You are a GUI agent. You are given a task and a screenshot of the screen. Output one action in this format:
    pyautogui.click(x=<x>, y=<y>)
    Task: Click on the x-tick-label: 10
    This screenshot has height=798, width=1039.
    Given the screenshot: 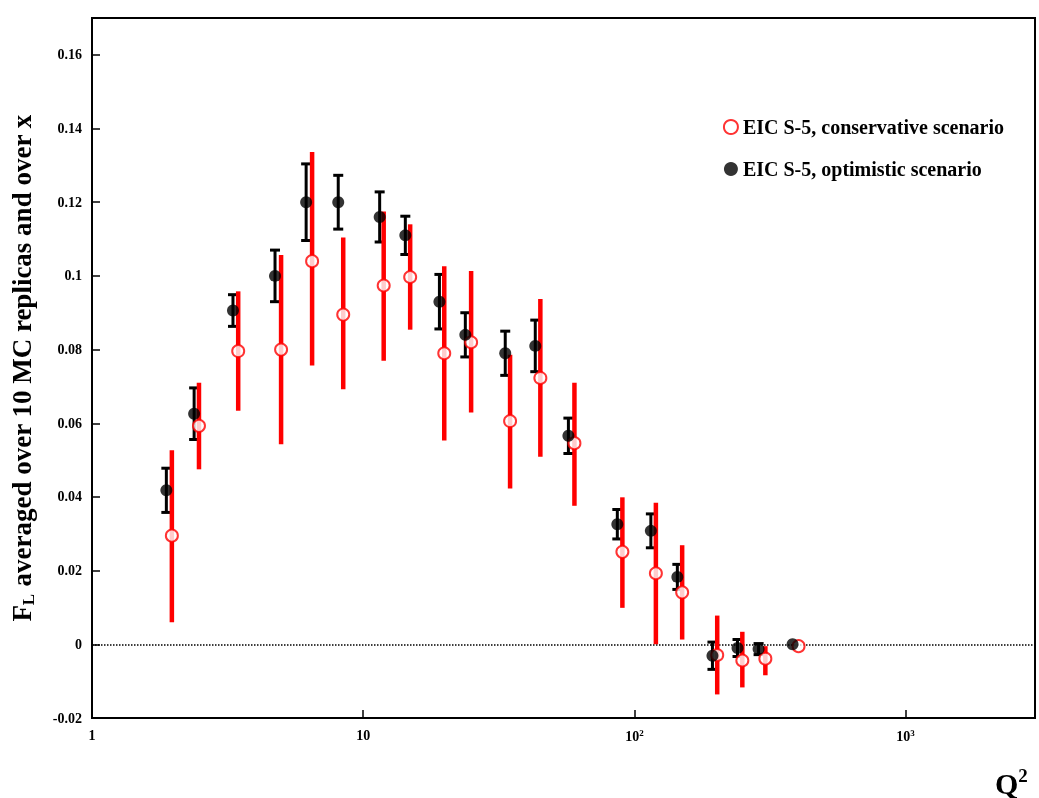 What is the action you would take?
    pyautogui.click(x=363, y=735)
    